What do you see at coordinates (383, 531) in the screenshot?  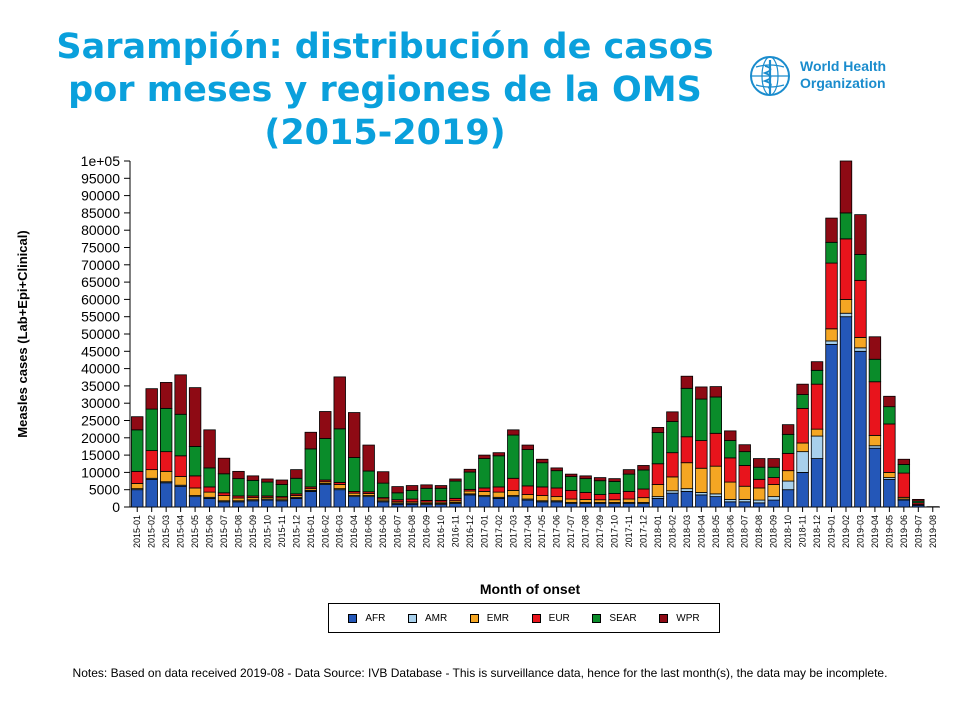 I see `x-tick-label: 2016-06` at bounding box center [383, 531].